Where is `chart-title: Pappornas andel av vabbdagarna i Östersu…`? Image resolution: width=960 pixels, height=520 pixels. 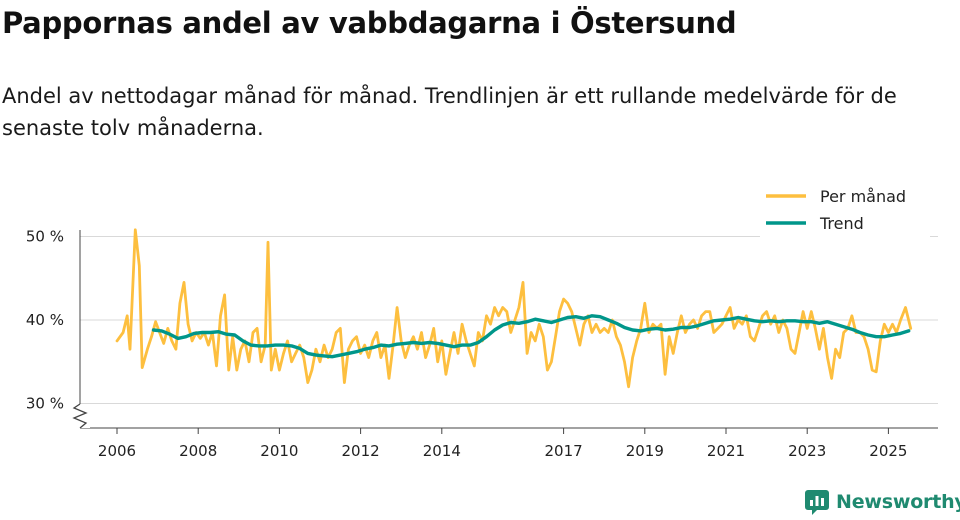
chart-title: Pappornas andel av vabbdagarna i Östersu… is located at coordinates (369, 23).